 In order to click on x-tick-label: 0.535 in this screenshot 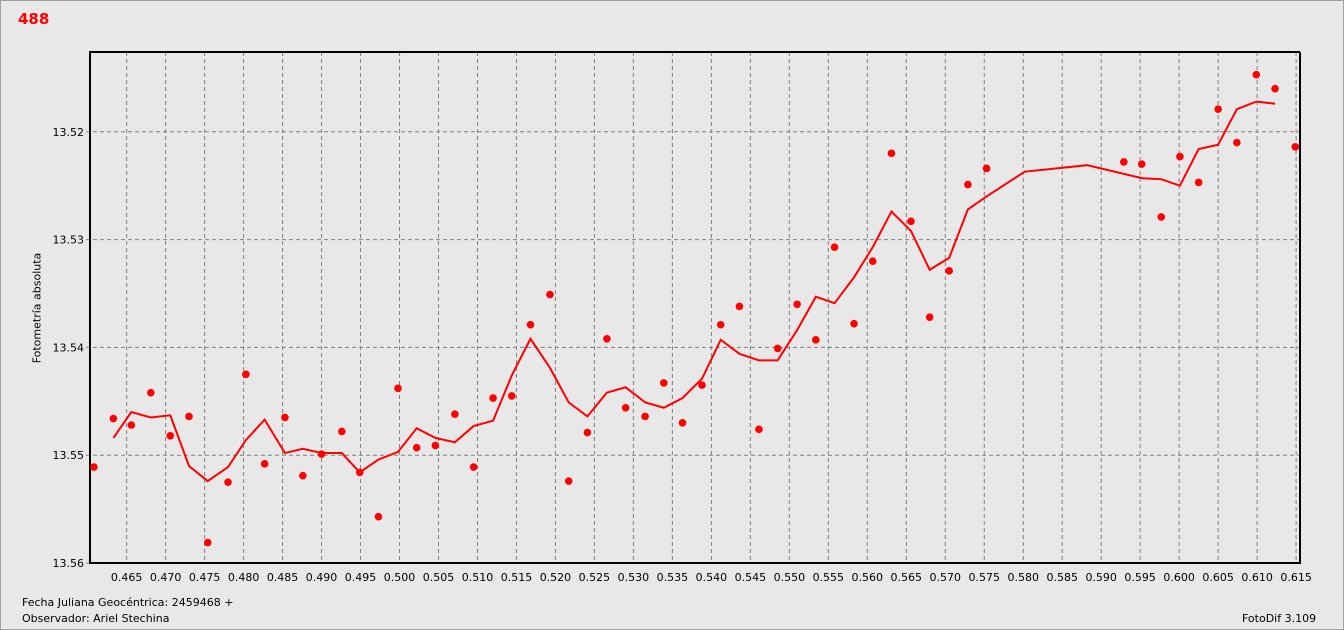, I will do `click(673, 577)`.